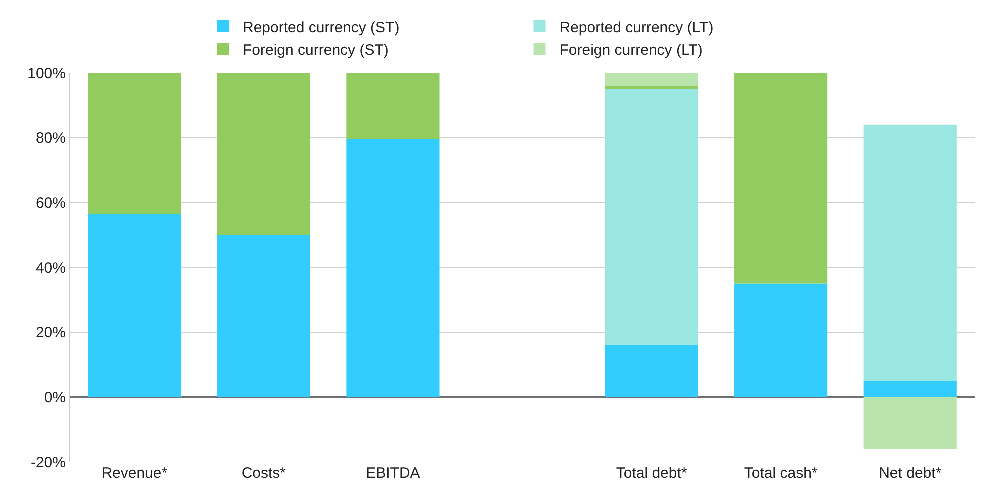 The width and height of the screenshot is (985, 497). I want to click on x-tick-label: Costs*, so click(264, 473).